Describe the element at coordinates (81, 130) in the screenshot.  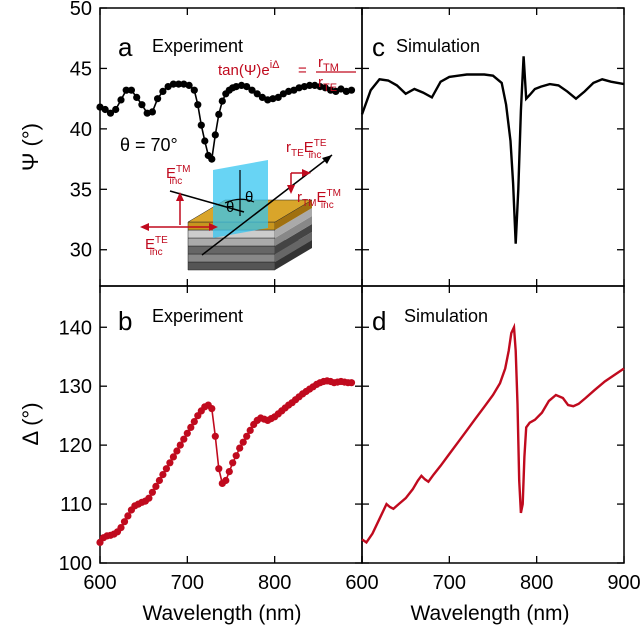
I see `y-tick-label: 40` at that location.